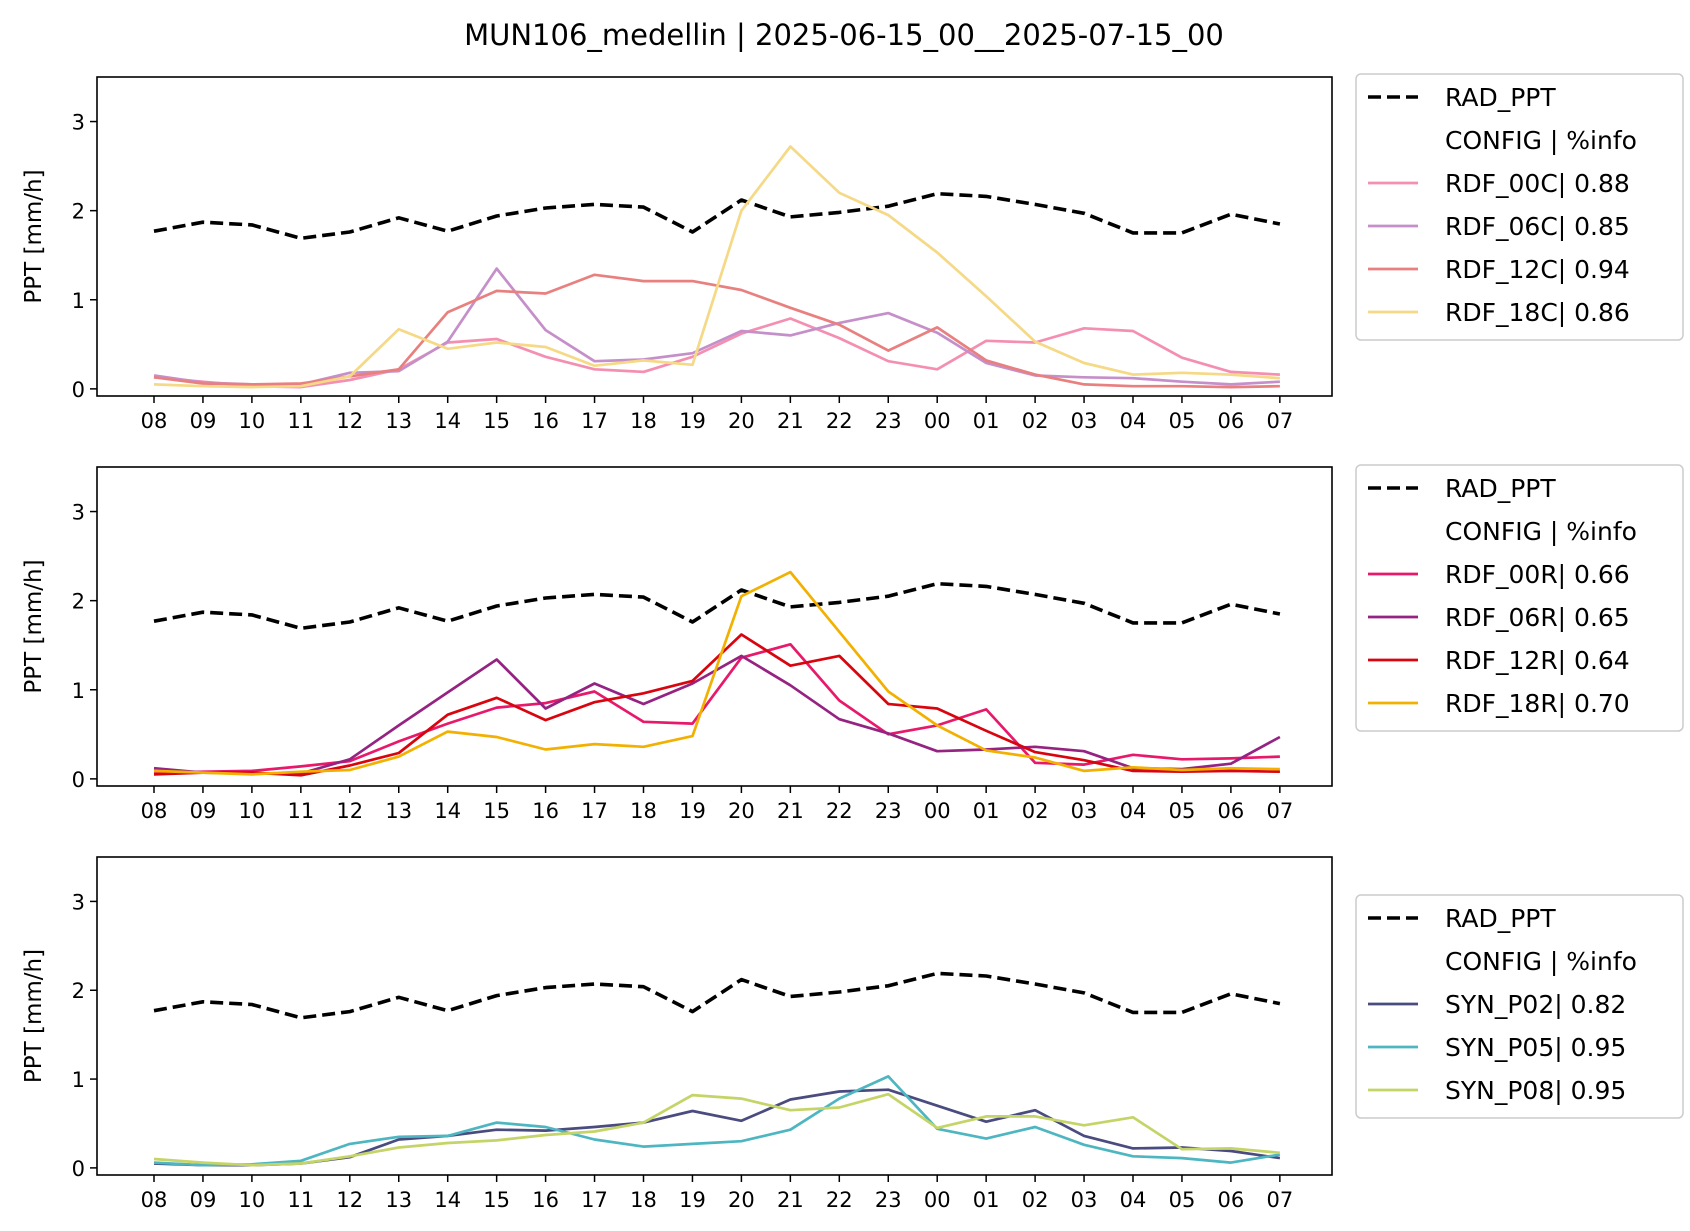 The width and height of the screenshot is (1690, 1231). I want to click on legend-label: RDF_12C| 0.94, so click(1537, 269).